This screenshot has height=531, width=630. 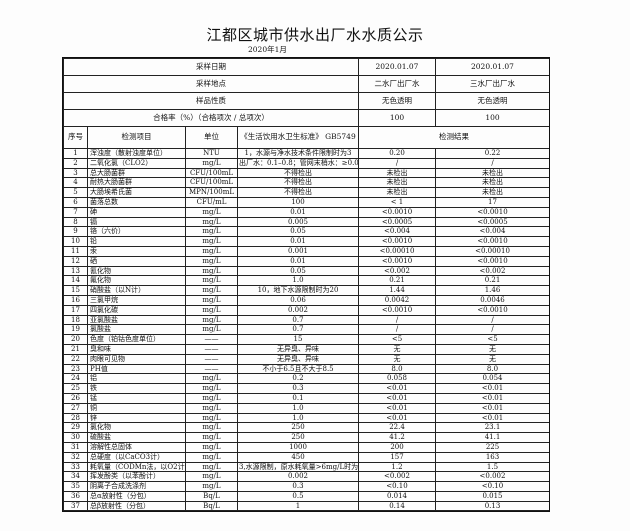 I want to click on sampling-date-value: 2020.01.07, so click(x=397, y=67).